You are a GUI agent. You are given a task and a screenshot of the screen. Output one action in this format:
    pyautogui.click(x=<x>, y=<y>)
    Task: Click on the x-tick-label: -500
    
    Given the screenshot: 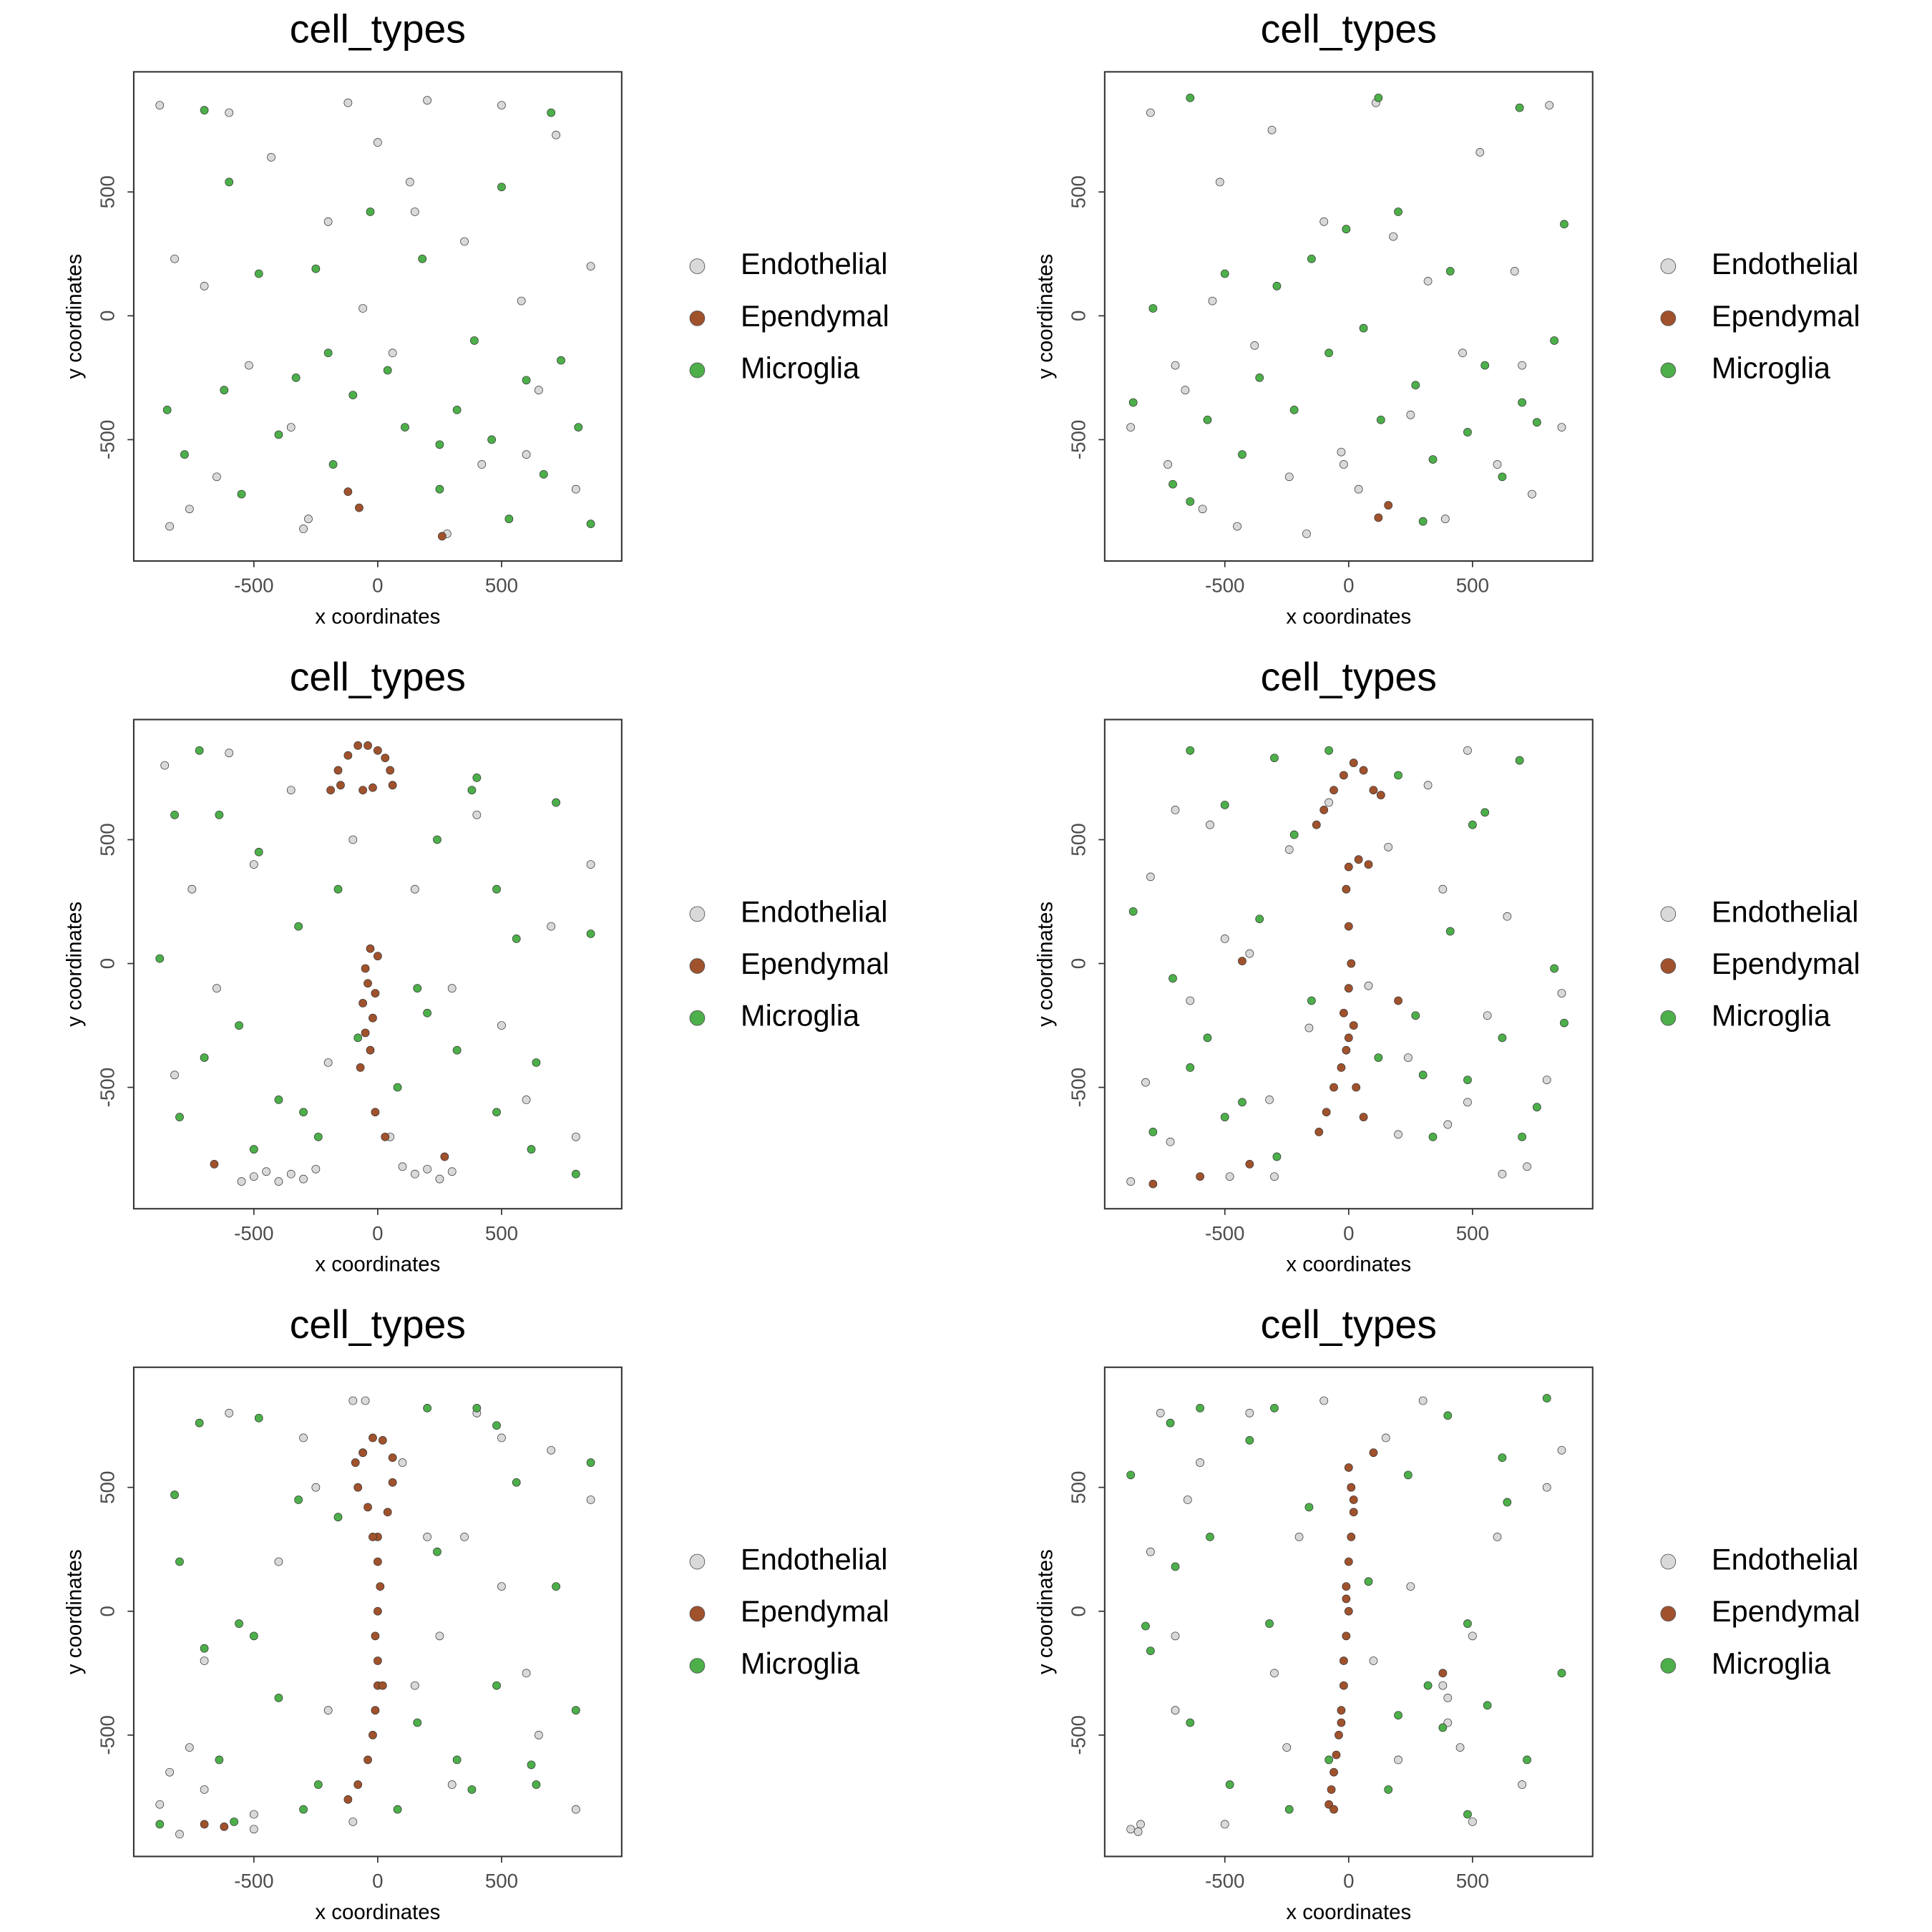 What is the action you would take?
    pyautogui.click(x=253, y=1881)
    